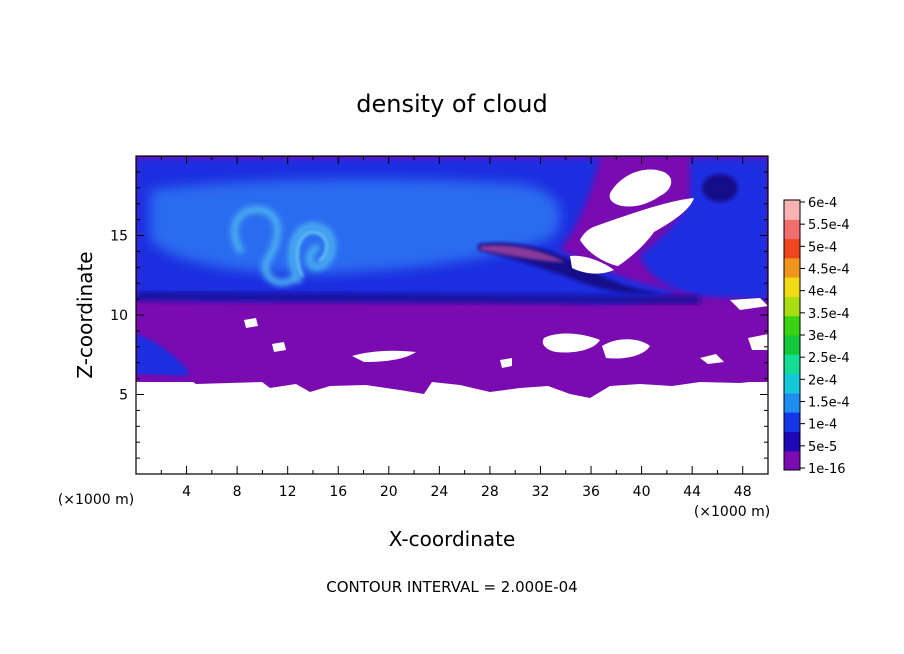  What do you see at coordinates (822, 292) in the screenshot?
I see `colorbar-label: 4e-4` at bounding box center [822, 292].